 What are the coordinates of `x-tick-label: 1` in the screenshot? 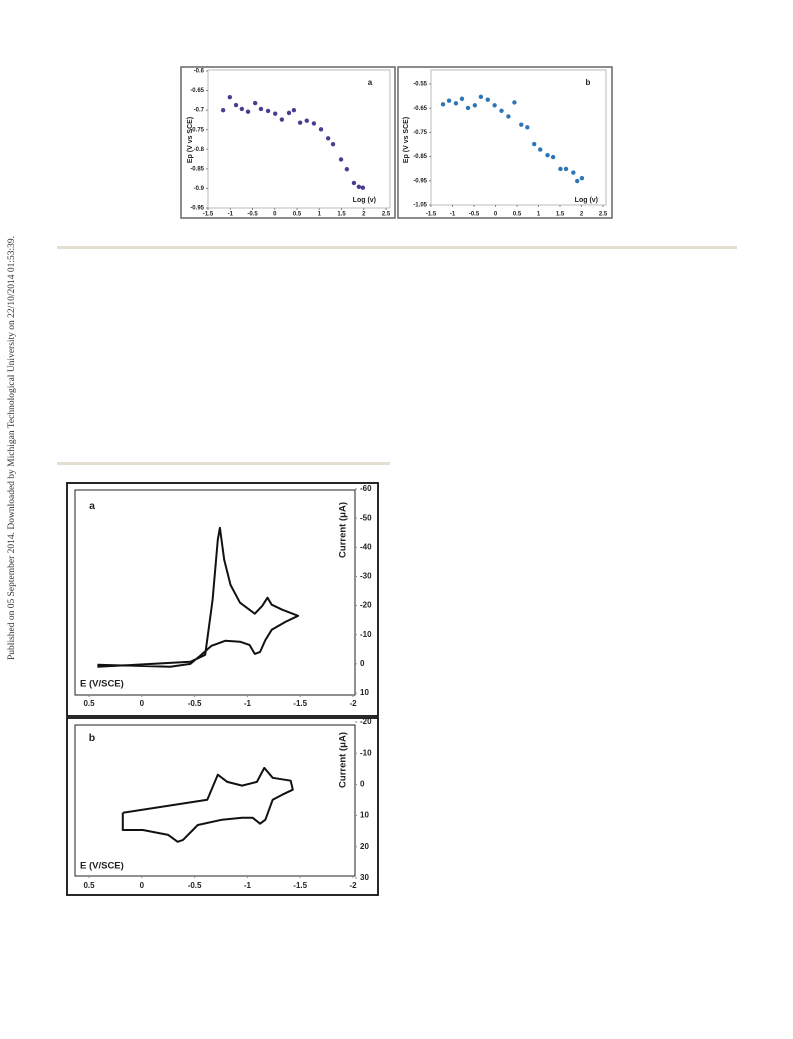 It's located at (320, 215).